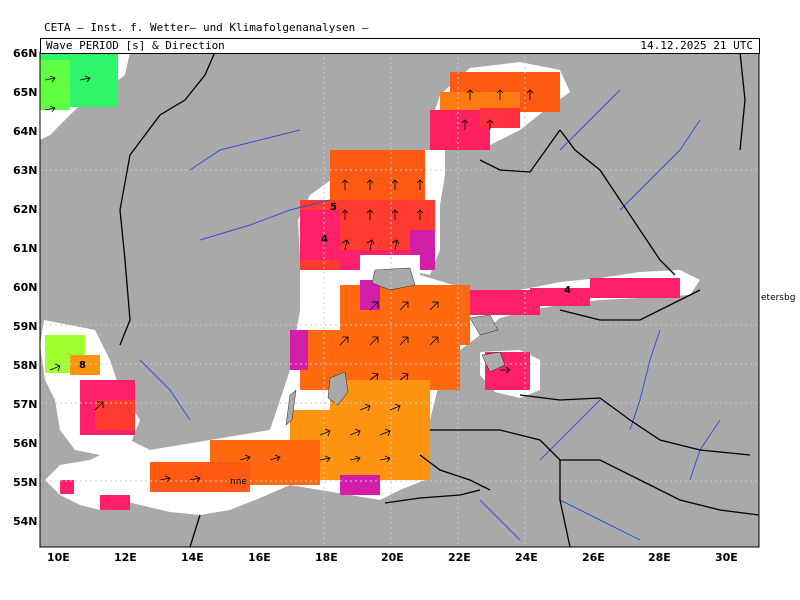  I want to click on lat-tick: 61N, so click(25, 248).